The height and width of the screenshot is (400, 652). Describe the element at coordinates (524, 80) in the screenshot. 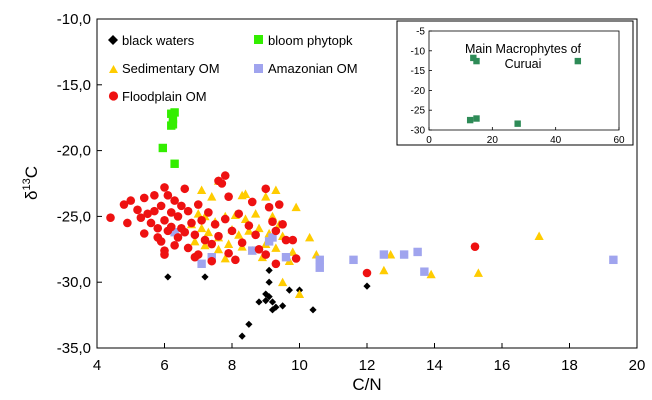

I see `inset-plot-area` at that location.